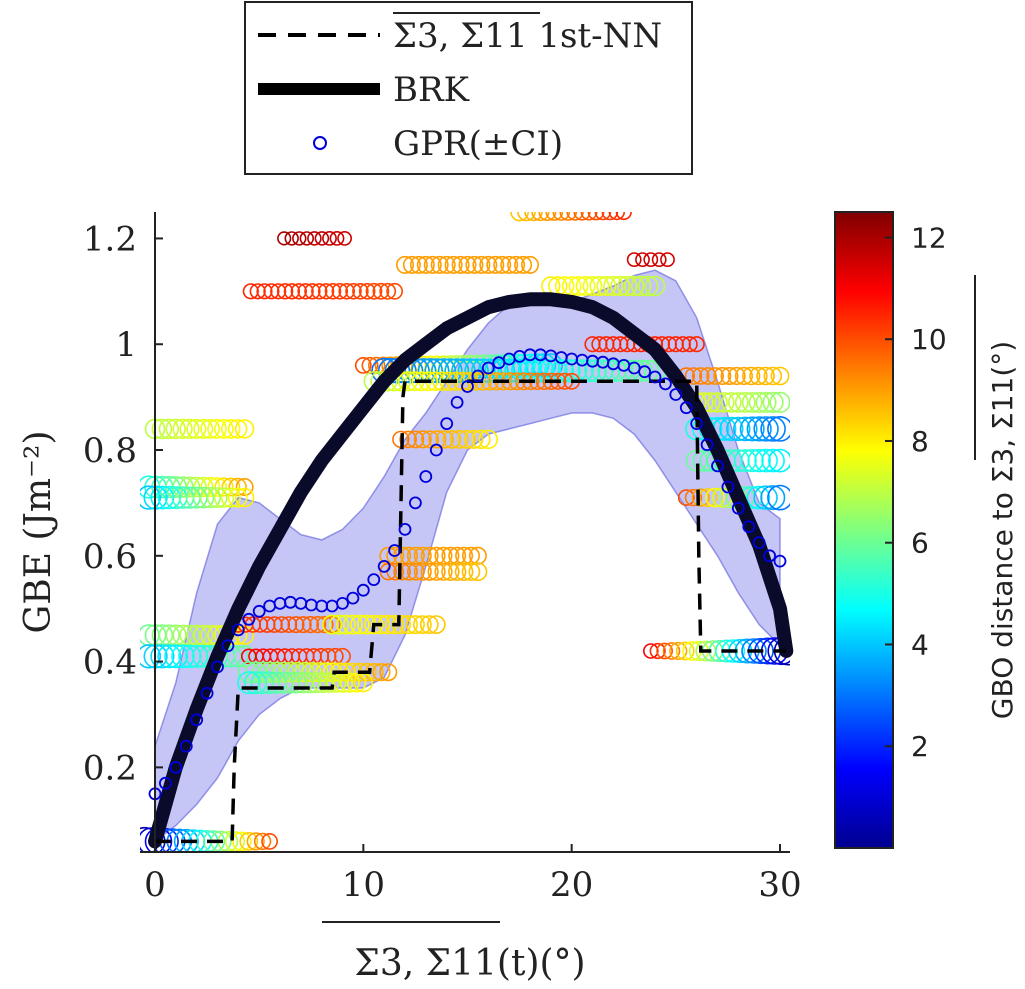 The width and height of the screenshot is (1025, 989). What do you see at coordinates (527, 36) in the screenshot?
I see `legend-label-nn: Σ3, Σ11 1st-NN` at bounding box center [527, 36].